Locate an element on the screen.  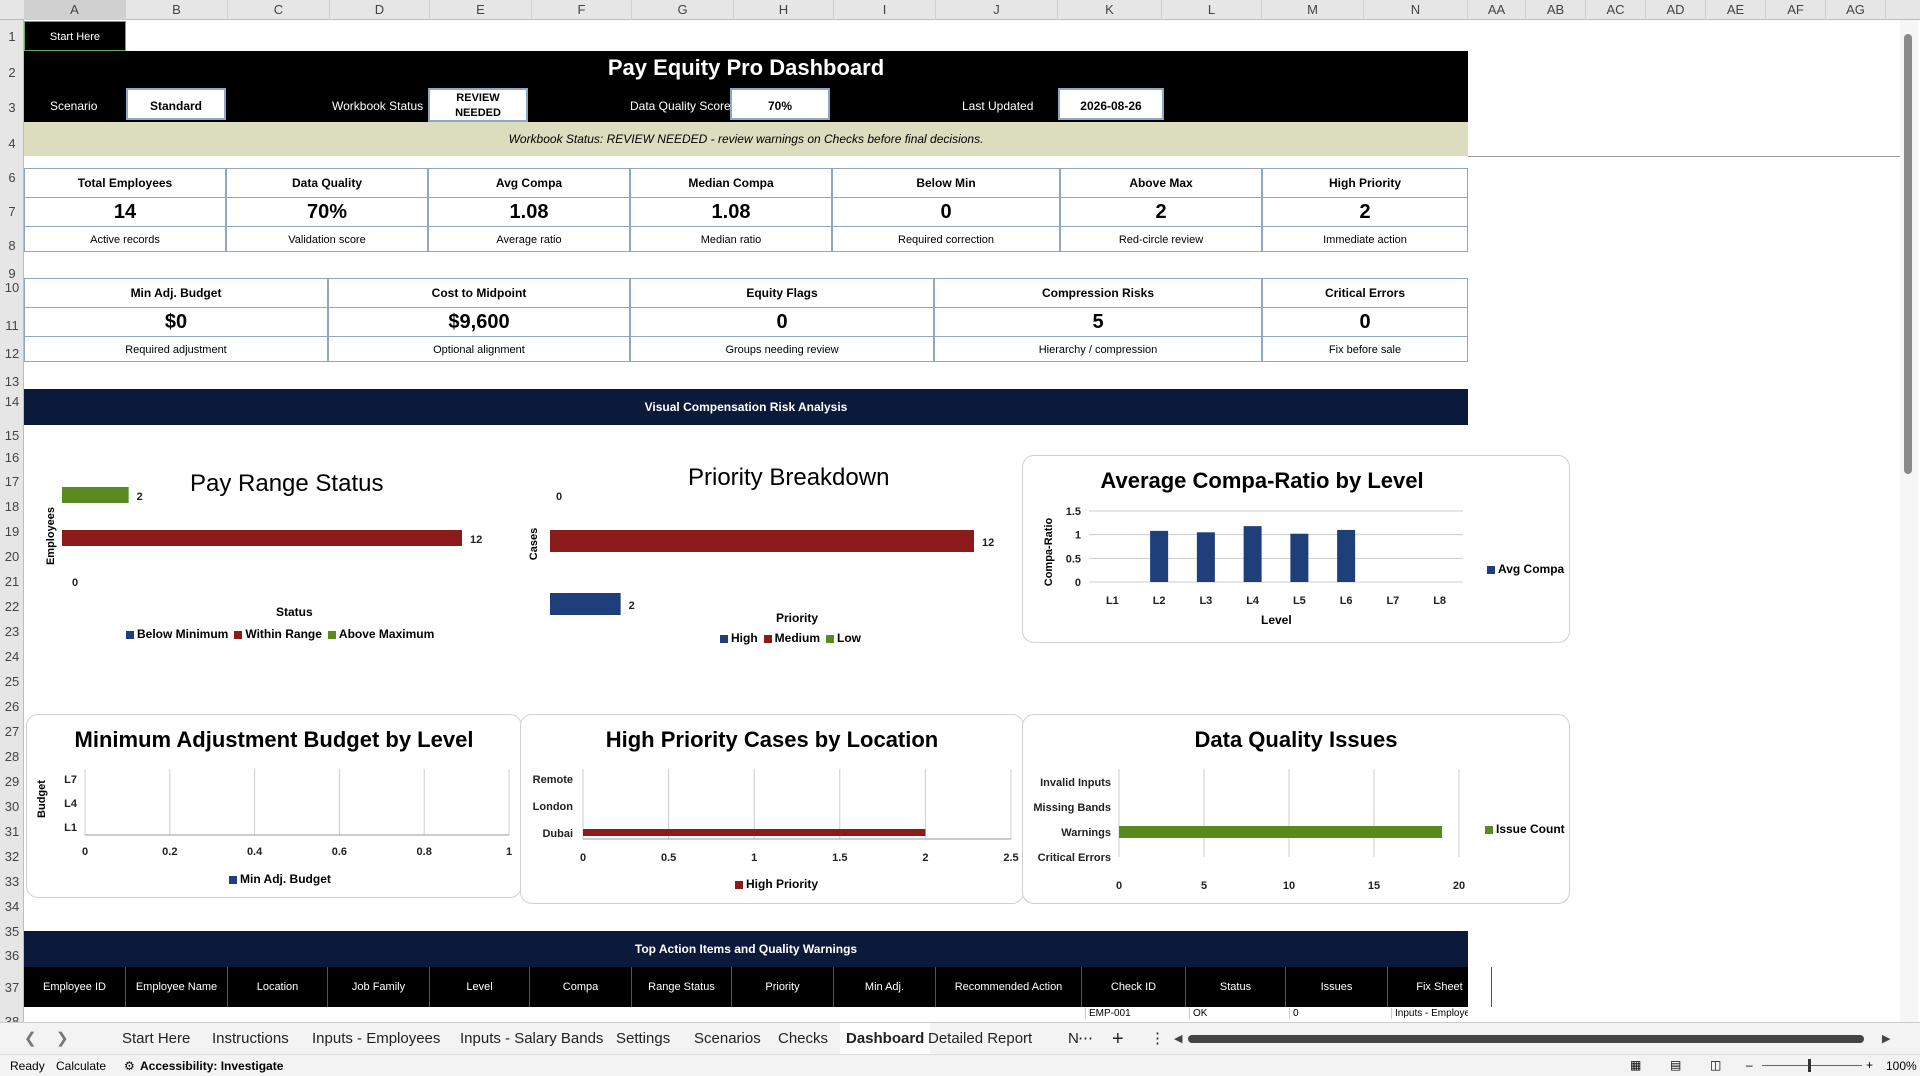
sheet-tab: Inputs - Salary Bands is located at coordinates (532, 1038).